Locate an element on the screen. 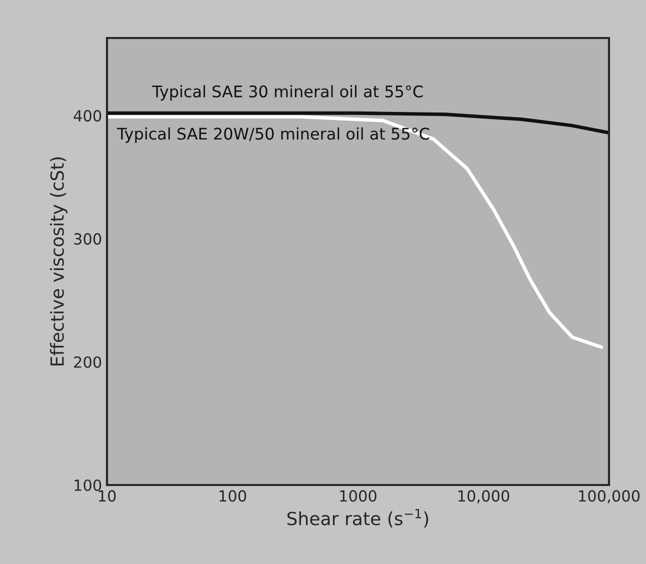 Image resolution: width=646 pixels, height=564 pixels. y-tick-label: 100 is located at coordinates (88, 485).